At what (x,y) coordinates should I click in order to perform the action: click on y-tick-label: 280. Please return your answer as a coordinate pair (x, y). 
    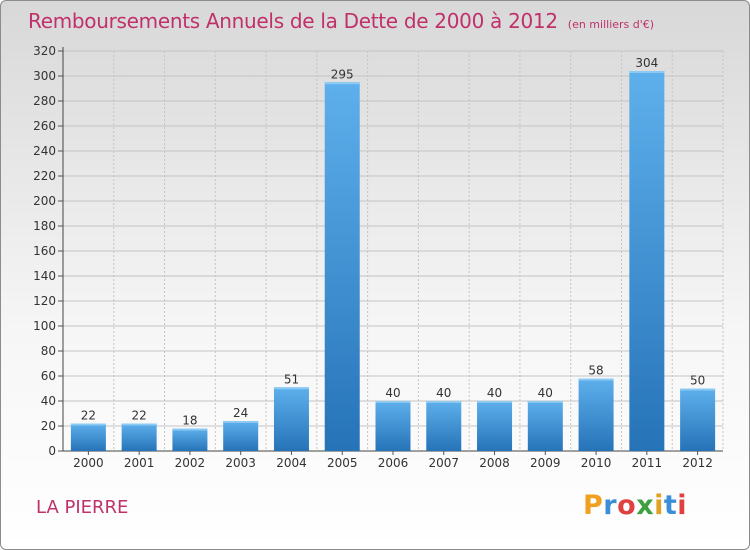
    Looking at the image, I should click on (44, 101).